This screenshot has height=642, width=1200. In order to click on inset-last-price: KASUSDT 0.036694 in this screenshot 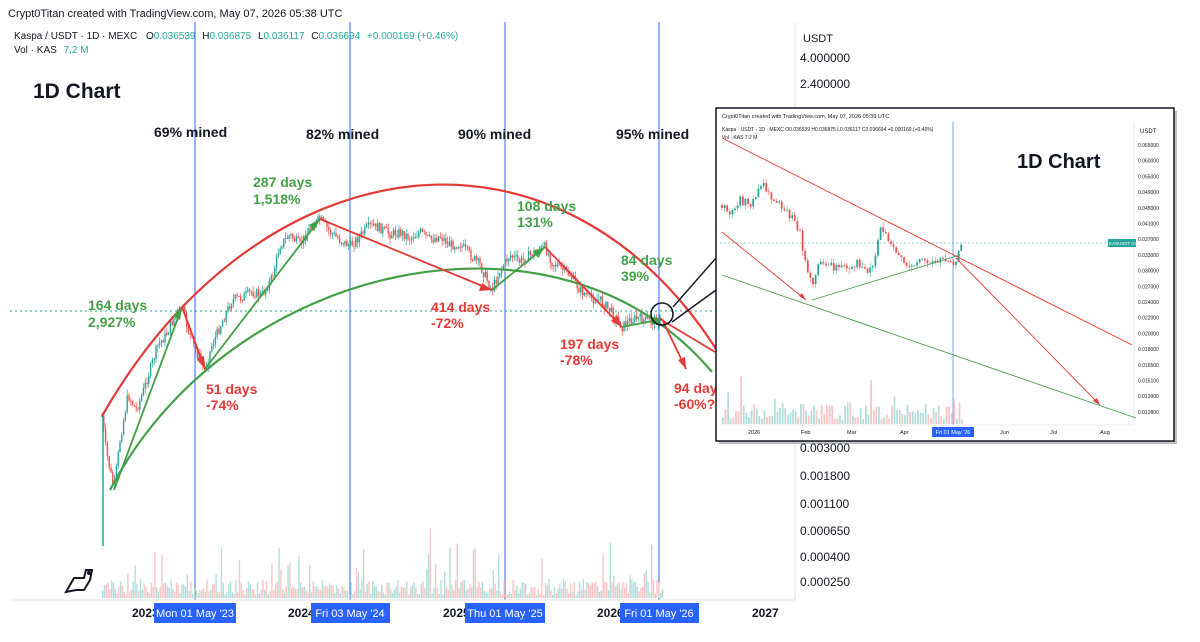, I will do `click(1130, 243)`.